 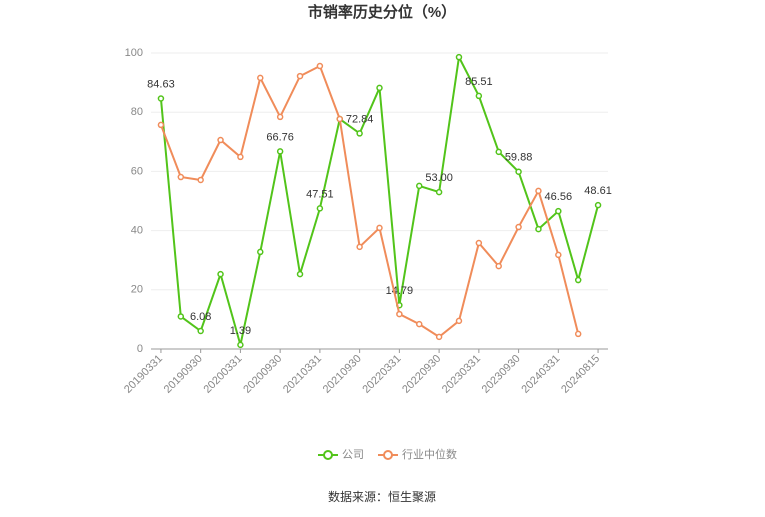 What do you see at coordinates (382, 12) in the screenshot?
I see `chart-title: 市销率历史分位（%）` at bounding box center [382, 12].